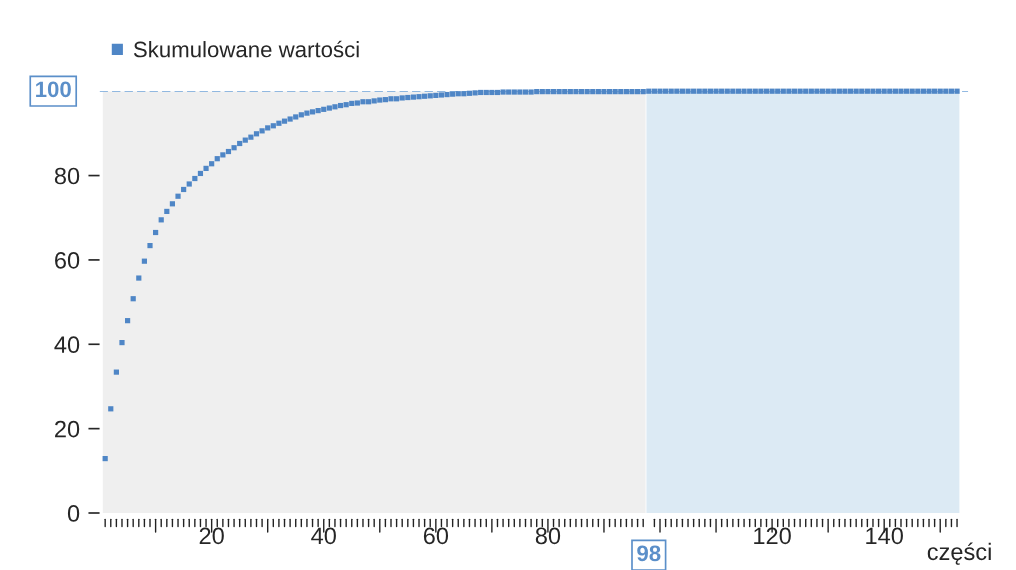  I want to click on y-tick-label: 60, so click(67, 260).